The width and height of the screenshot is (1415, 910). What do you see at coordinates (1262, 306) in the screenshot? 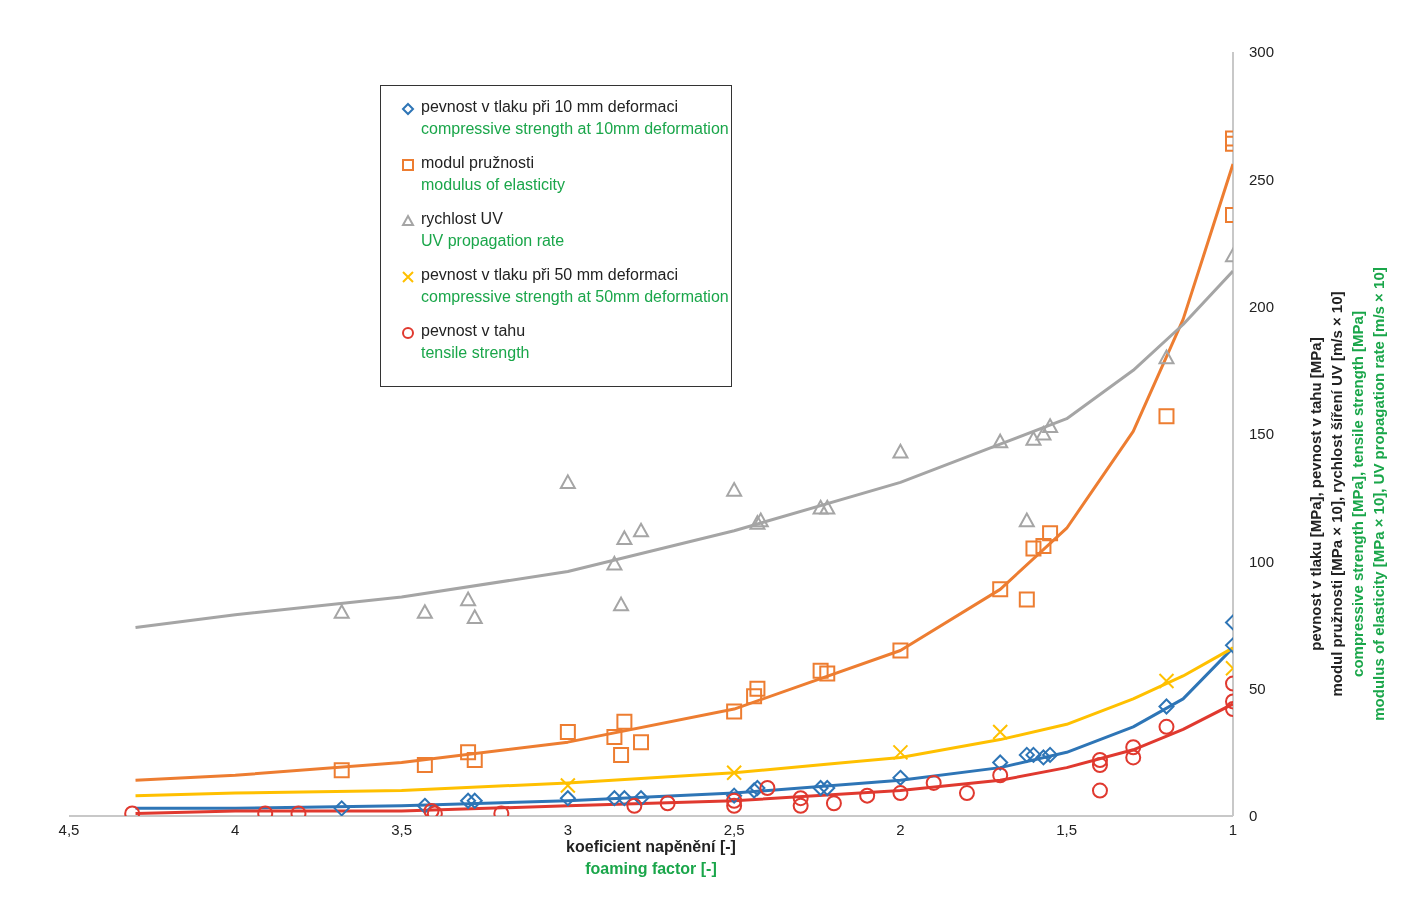
I see `y-tick-label: 200` at bounding box center [1262, 306].